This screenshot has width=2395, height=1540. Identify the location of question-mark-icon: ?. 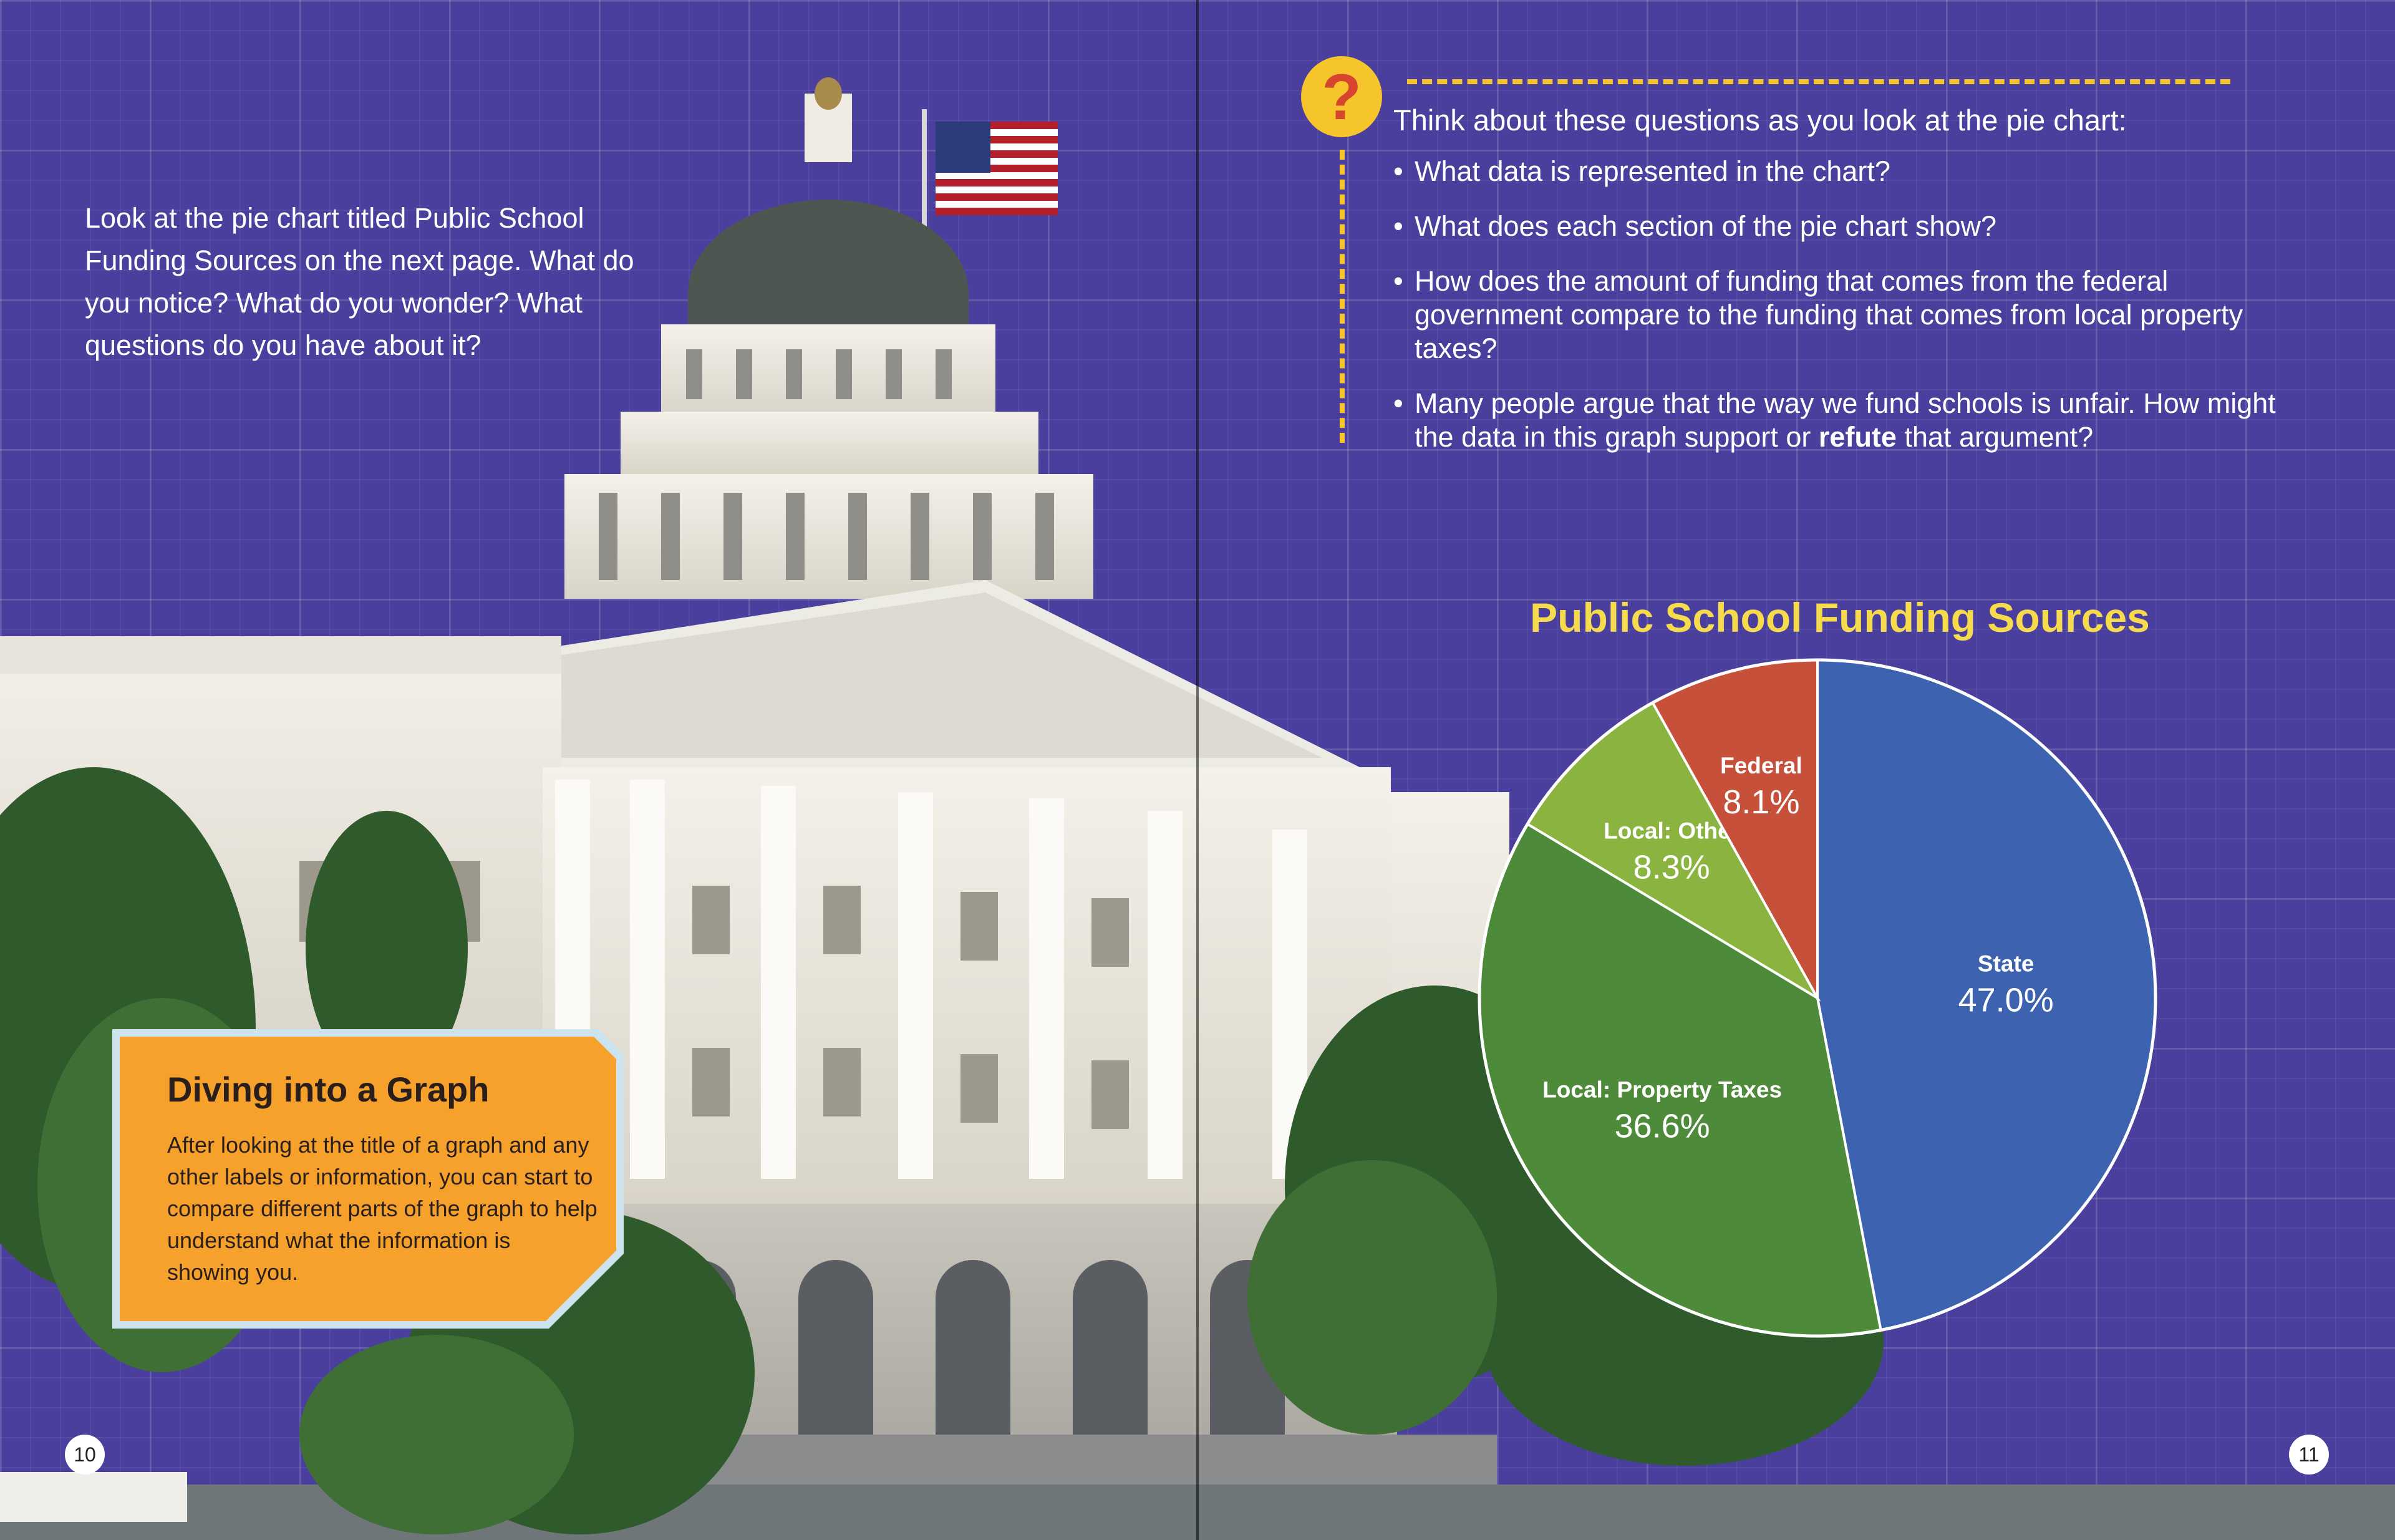
(1341, 96).